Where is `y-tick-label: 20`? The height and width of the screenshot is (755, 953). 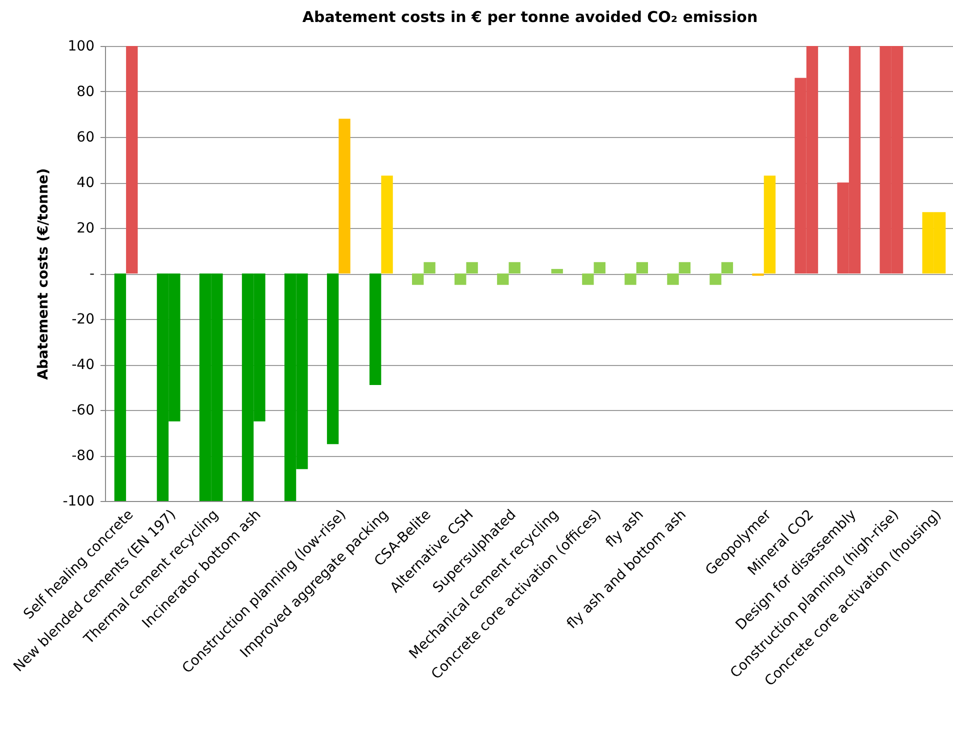 y-tick-label: 20 is located at coordinates (85, 228).